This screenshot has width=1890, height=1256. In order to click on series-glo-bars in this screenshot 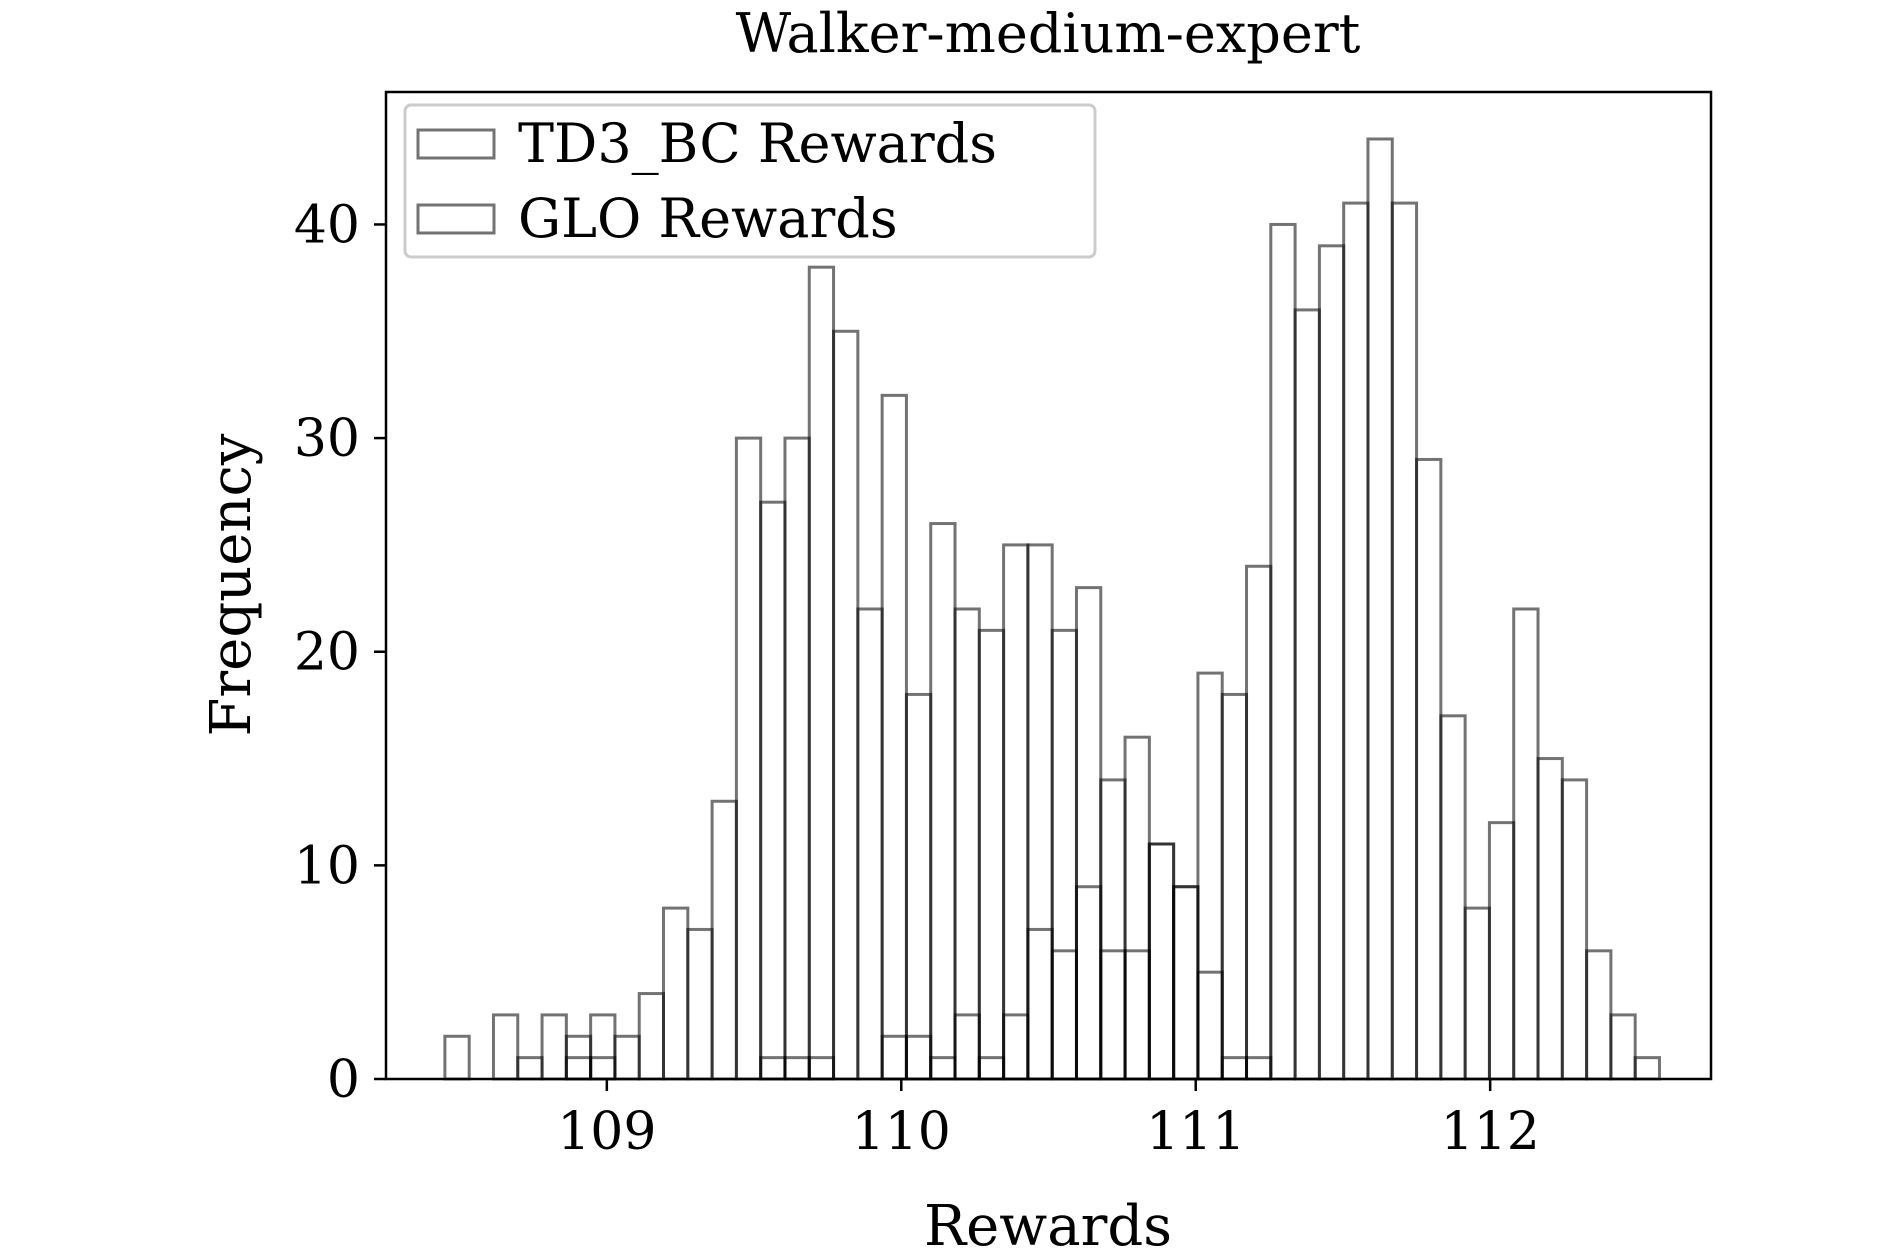, I will do `click(894, 961)`.